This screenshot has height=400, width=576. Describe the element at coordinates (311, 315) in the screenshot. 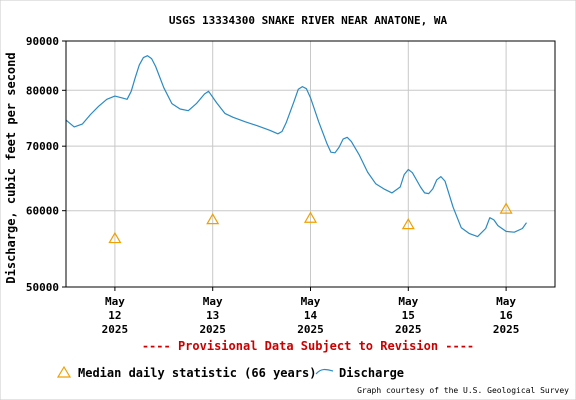

I see `x-tick-label: 14` at that location.